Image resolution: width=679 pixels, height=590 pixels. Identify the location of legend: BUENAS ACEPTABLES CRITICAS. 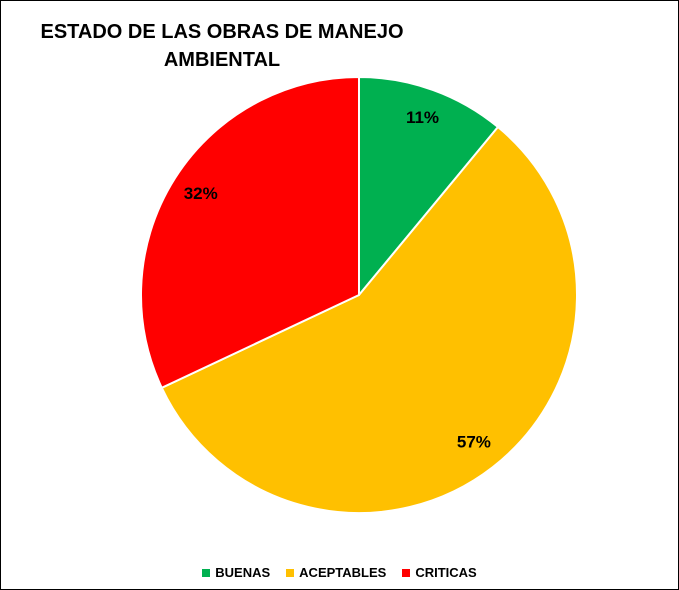
(339, 572).